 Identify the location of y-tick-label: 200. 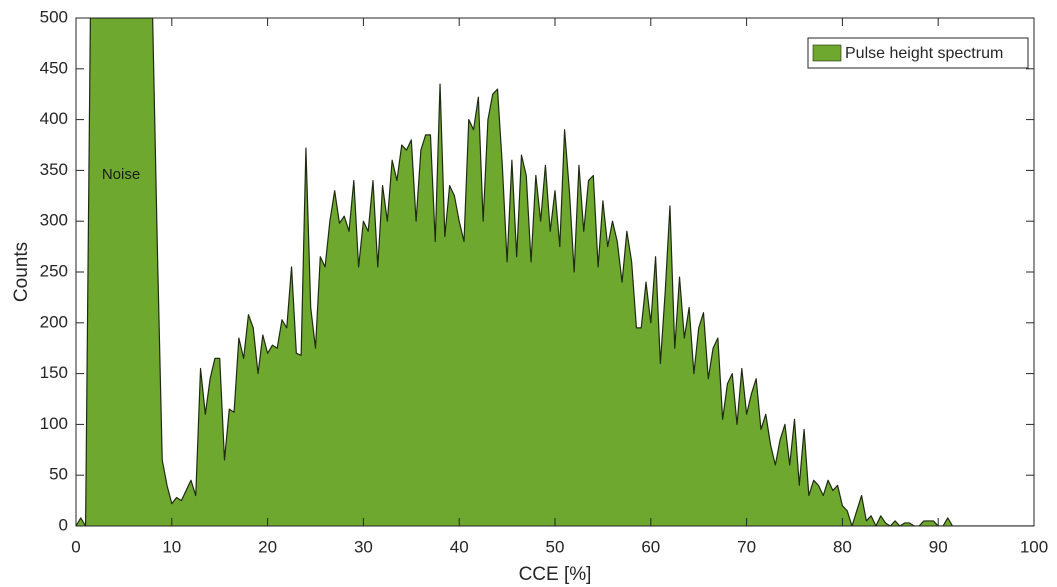
(54, 321).